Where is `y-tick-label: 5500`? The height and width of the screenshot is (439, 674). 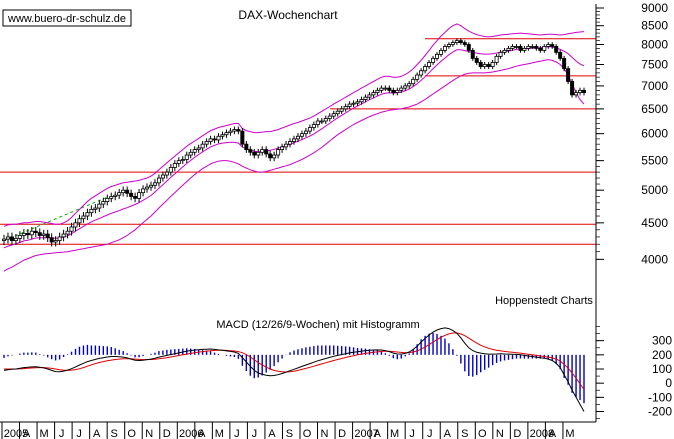
y-tick-label: 5500 is located at coordinates (654, 161).